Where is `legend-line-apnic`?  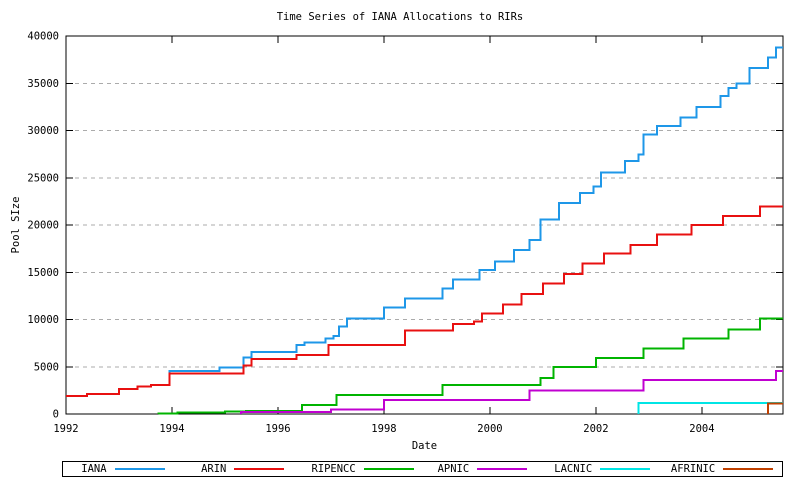
legend-line-apnic is located at coordinates (502, 469).